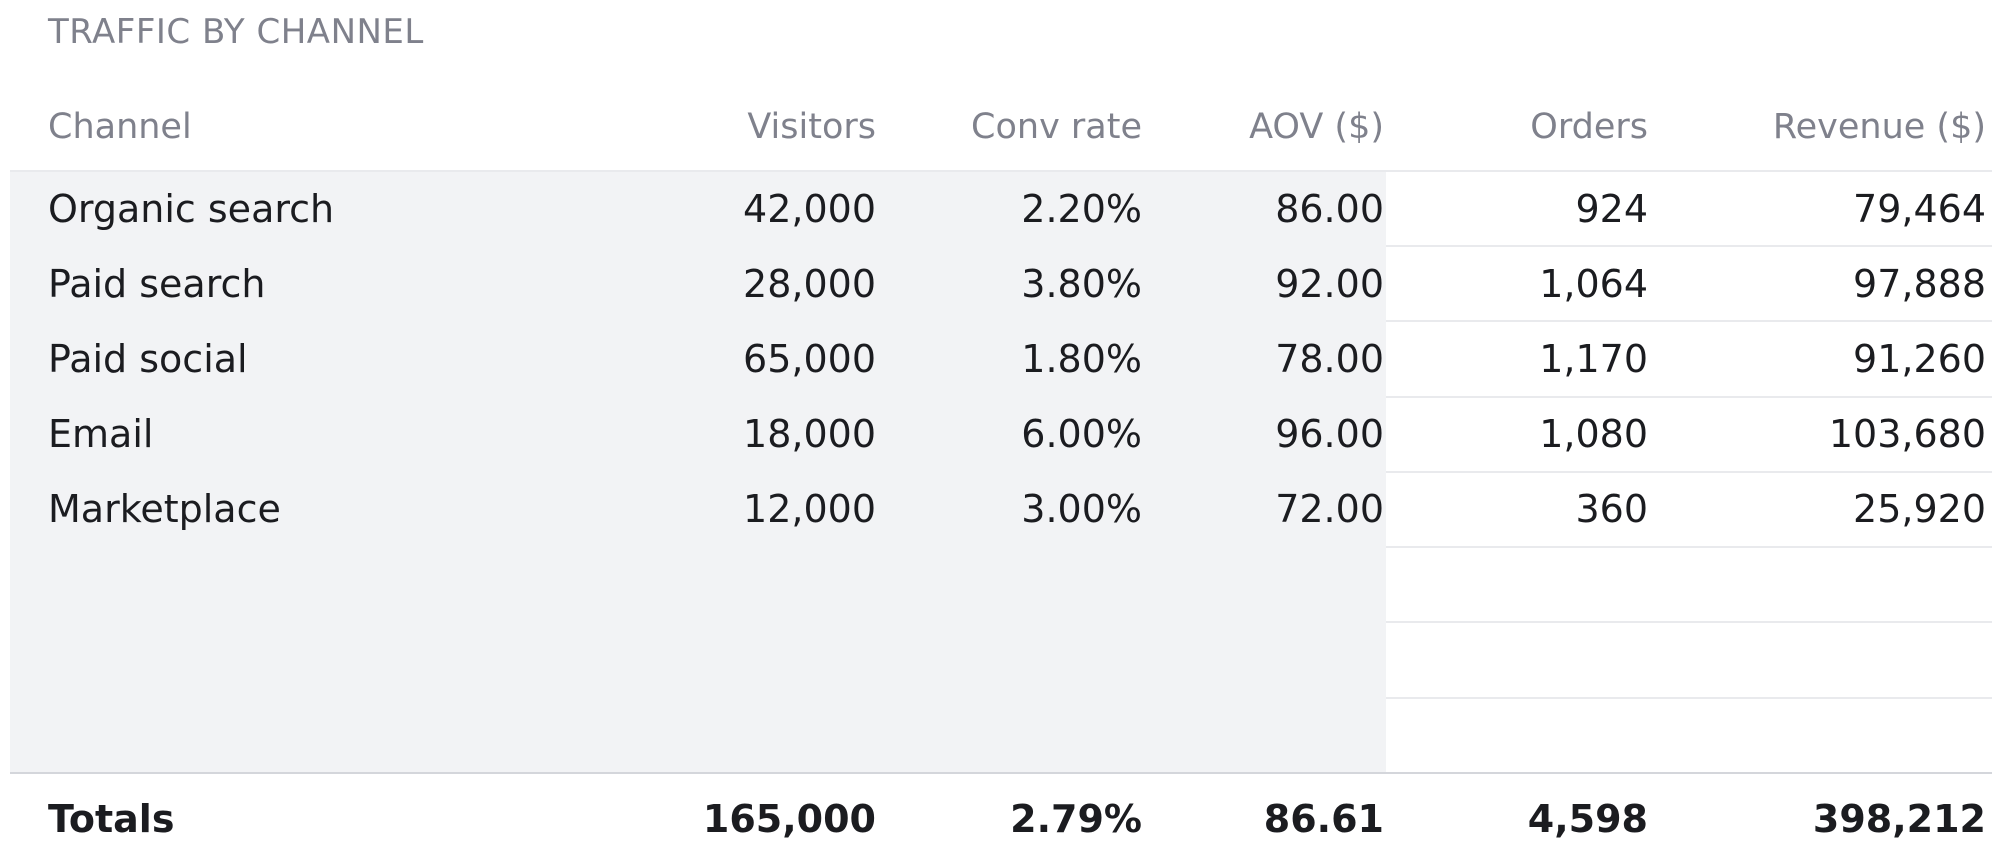 The height and width of the screenshot is (858, 2000). What do you see at coordinates (157, 284) in the screenshot?
I see `cell-channel: Paid search` at bounding box center [157, 284].